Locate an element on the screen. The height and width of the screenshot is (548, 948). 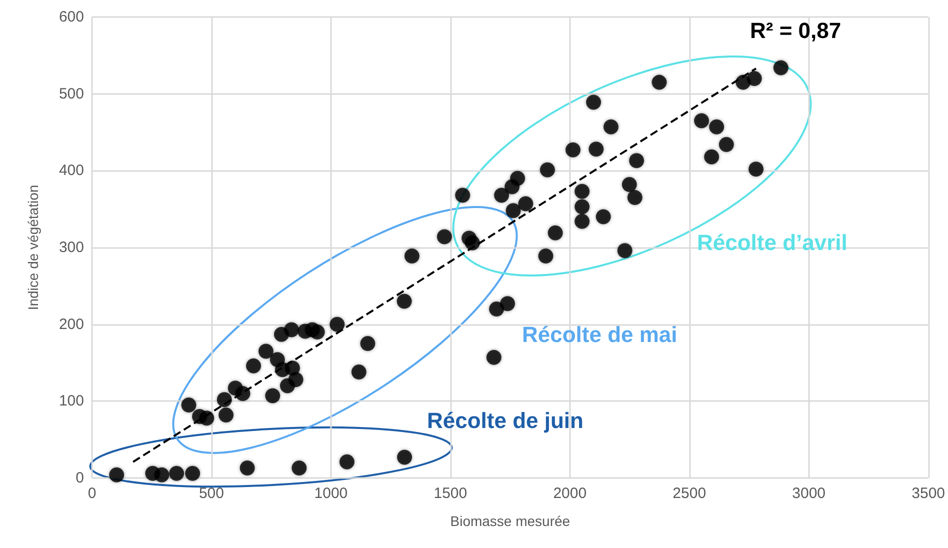
x-tick-label: 1500 is located at coordinates (451, 493).